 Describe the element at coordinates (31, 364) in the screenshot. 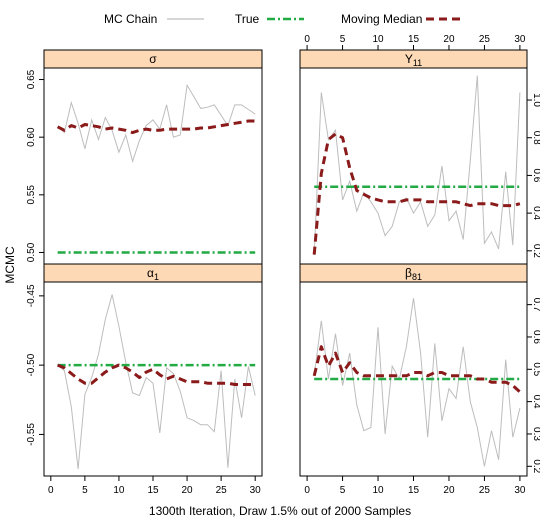

I see `y-tick-label-alpha1: -0.50` at that location.